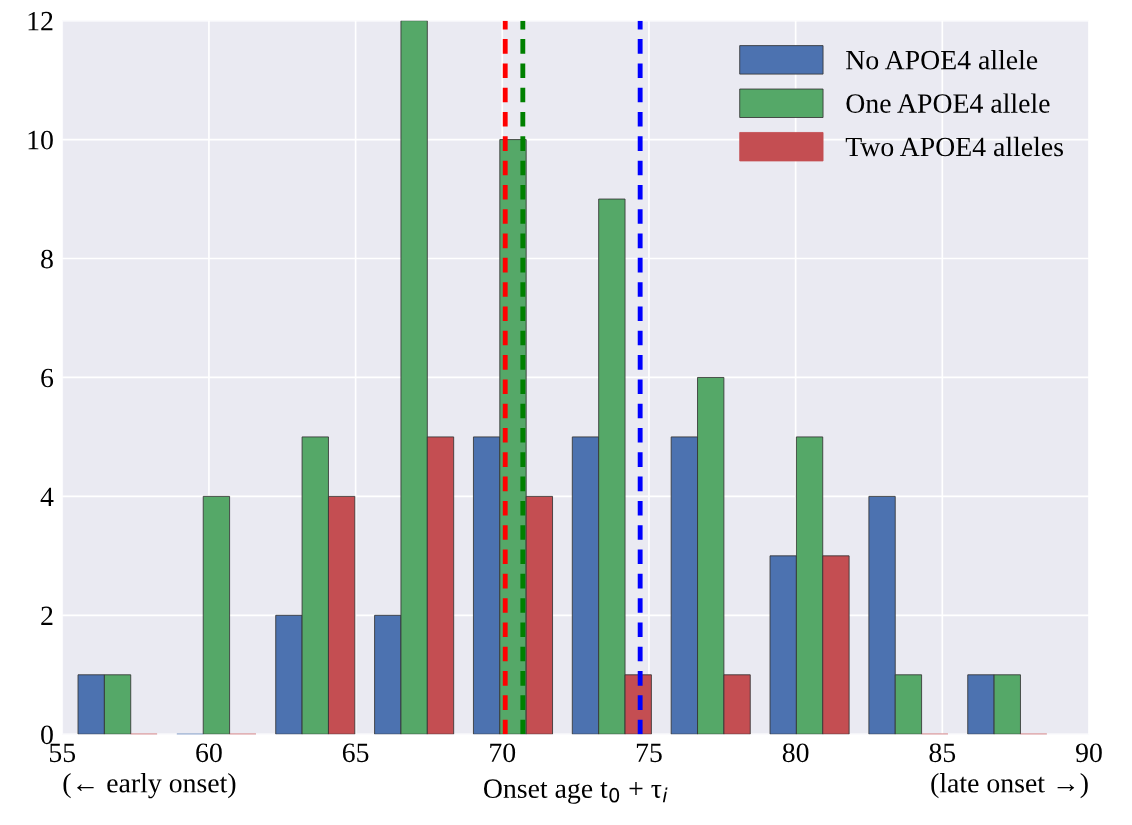  Describe the element at coordinates (47, 735) in the screenshot. I see `y-tick-label: 0` at that location.